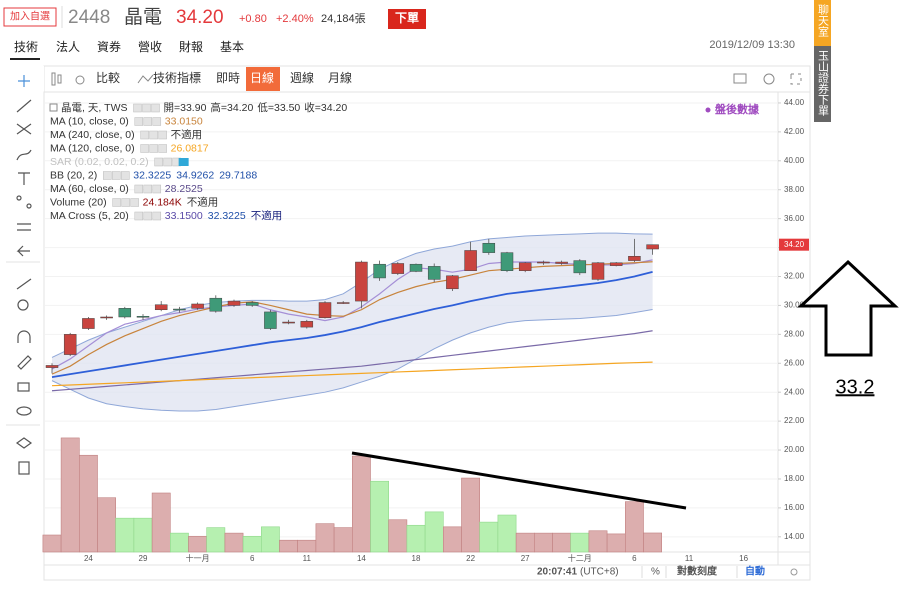  What do you see at coordinates (24, 411) in the screenshot?
I see `tool-eye` at bounding box center [24, 411].